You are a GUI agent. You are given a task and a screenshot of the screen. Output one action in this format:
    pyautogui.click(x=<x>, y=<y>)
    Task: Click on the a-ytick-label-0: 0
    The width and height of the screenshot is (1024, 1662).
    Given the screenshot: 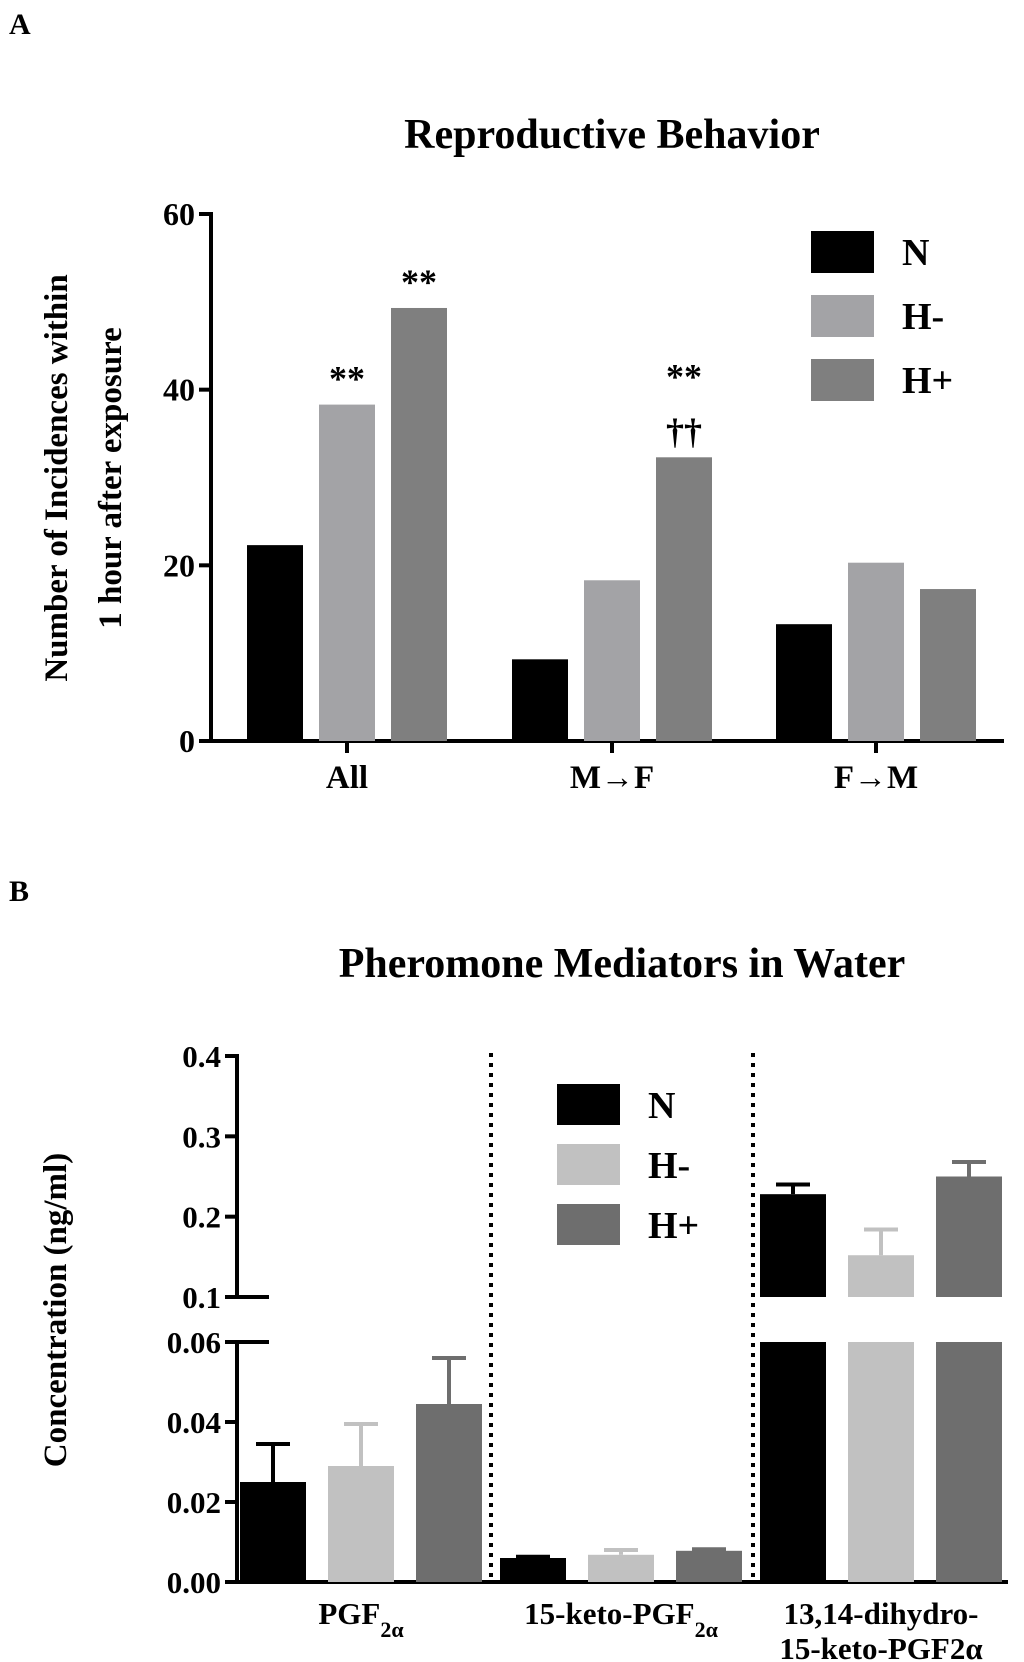 What is the action you would take?
    pyautogui.click(x=187, y=741)
    